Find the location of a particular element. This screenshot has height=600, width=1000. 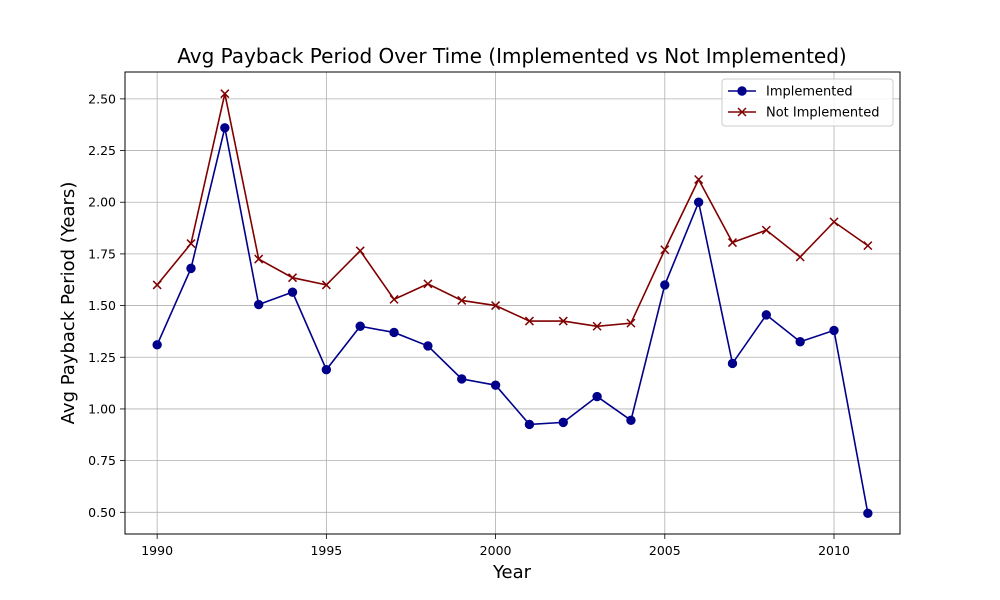

y-tick-label: 0.75 is located at coordinates (102, 460).